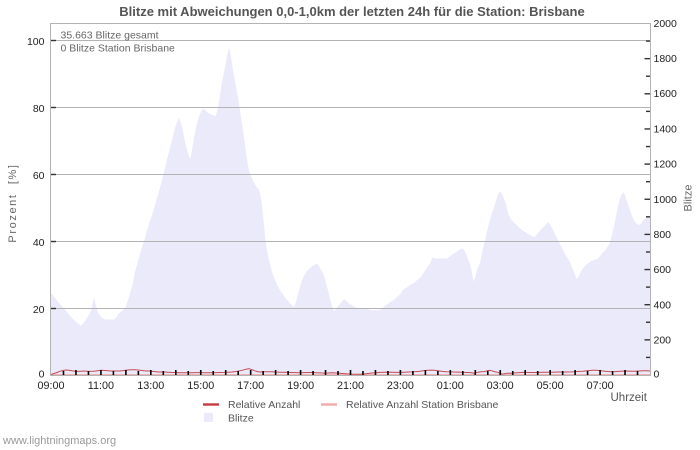  What do you see at coordinates (250, 386) in the screenshot?
I see `svg-text: 17:00` at bounding box center [250, 386].